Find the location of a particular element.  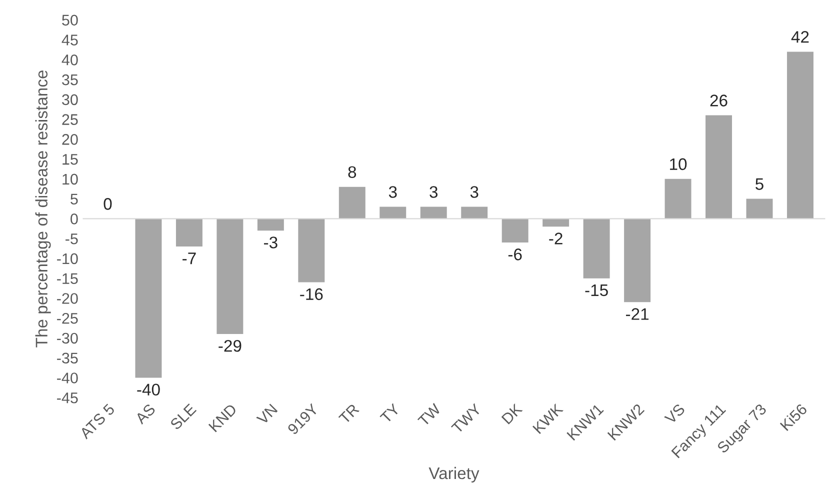

y-tick-label: -20 is located at coordinates (67, 298).